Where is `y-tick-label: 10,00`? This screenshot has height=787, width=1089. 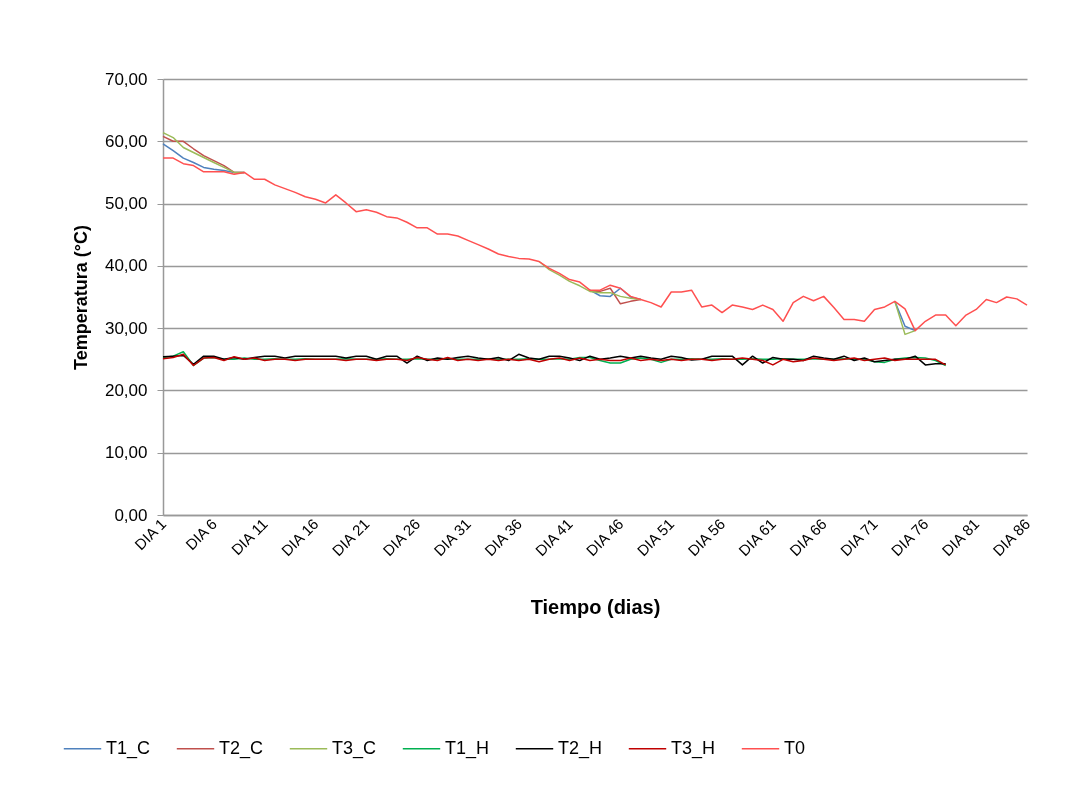
y-tick-label: 10,00 is located at coordinates (126, 453).